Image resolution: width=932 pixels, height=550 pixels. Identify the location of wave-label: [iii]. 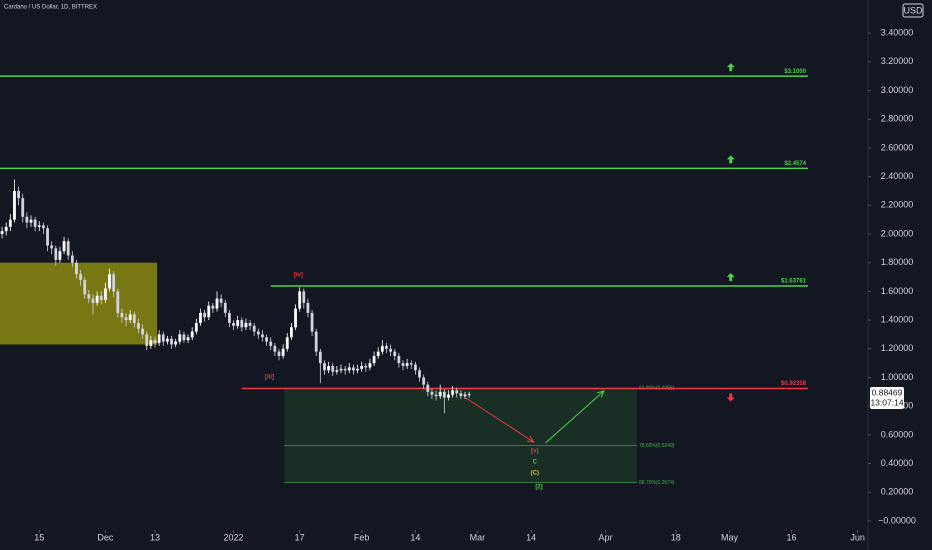
(269, 378).